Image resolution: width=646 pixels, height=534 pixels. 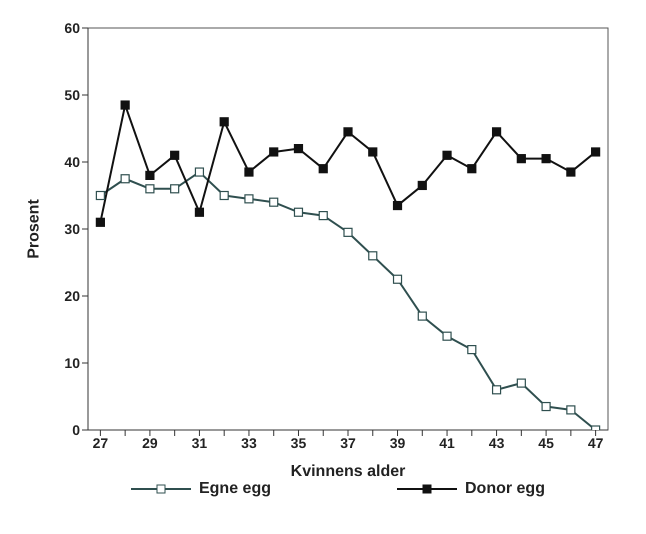 I want to click on x-tick-label: 47, so click(x=596, y=442).